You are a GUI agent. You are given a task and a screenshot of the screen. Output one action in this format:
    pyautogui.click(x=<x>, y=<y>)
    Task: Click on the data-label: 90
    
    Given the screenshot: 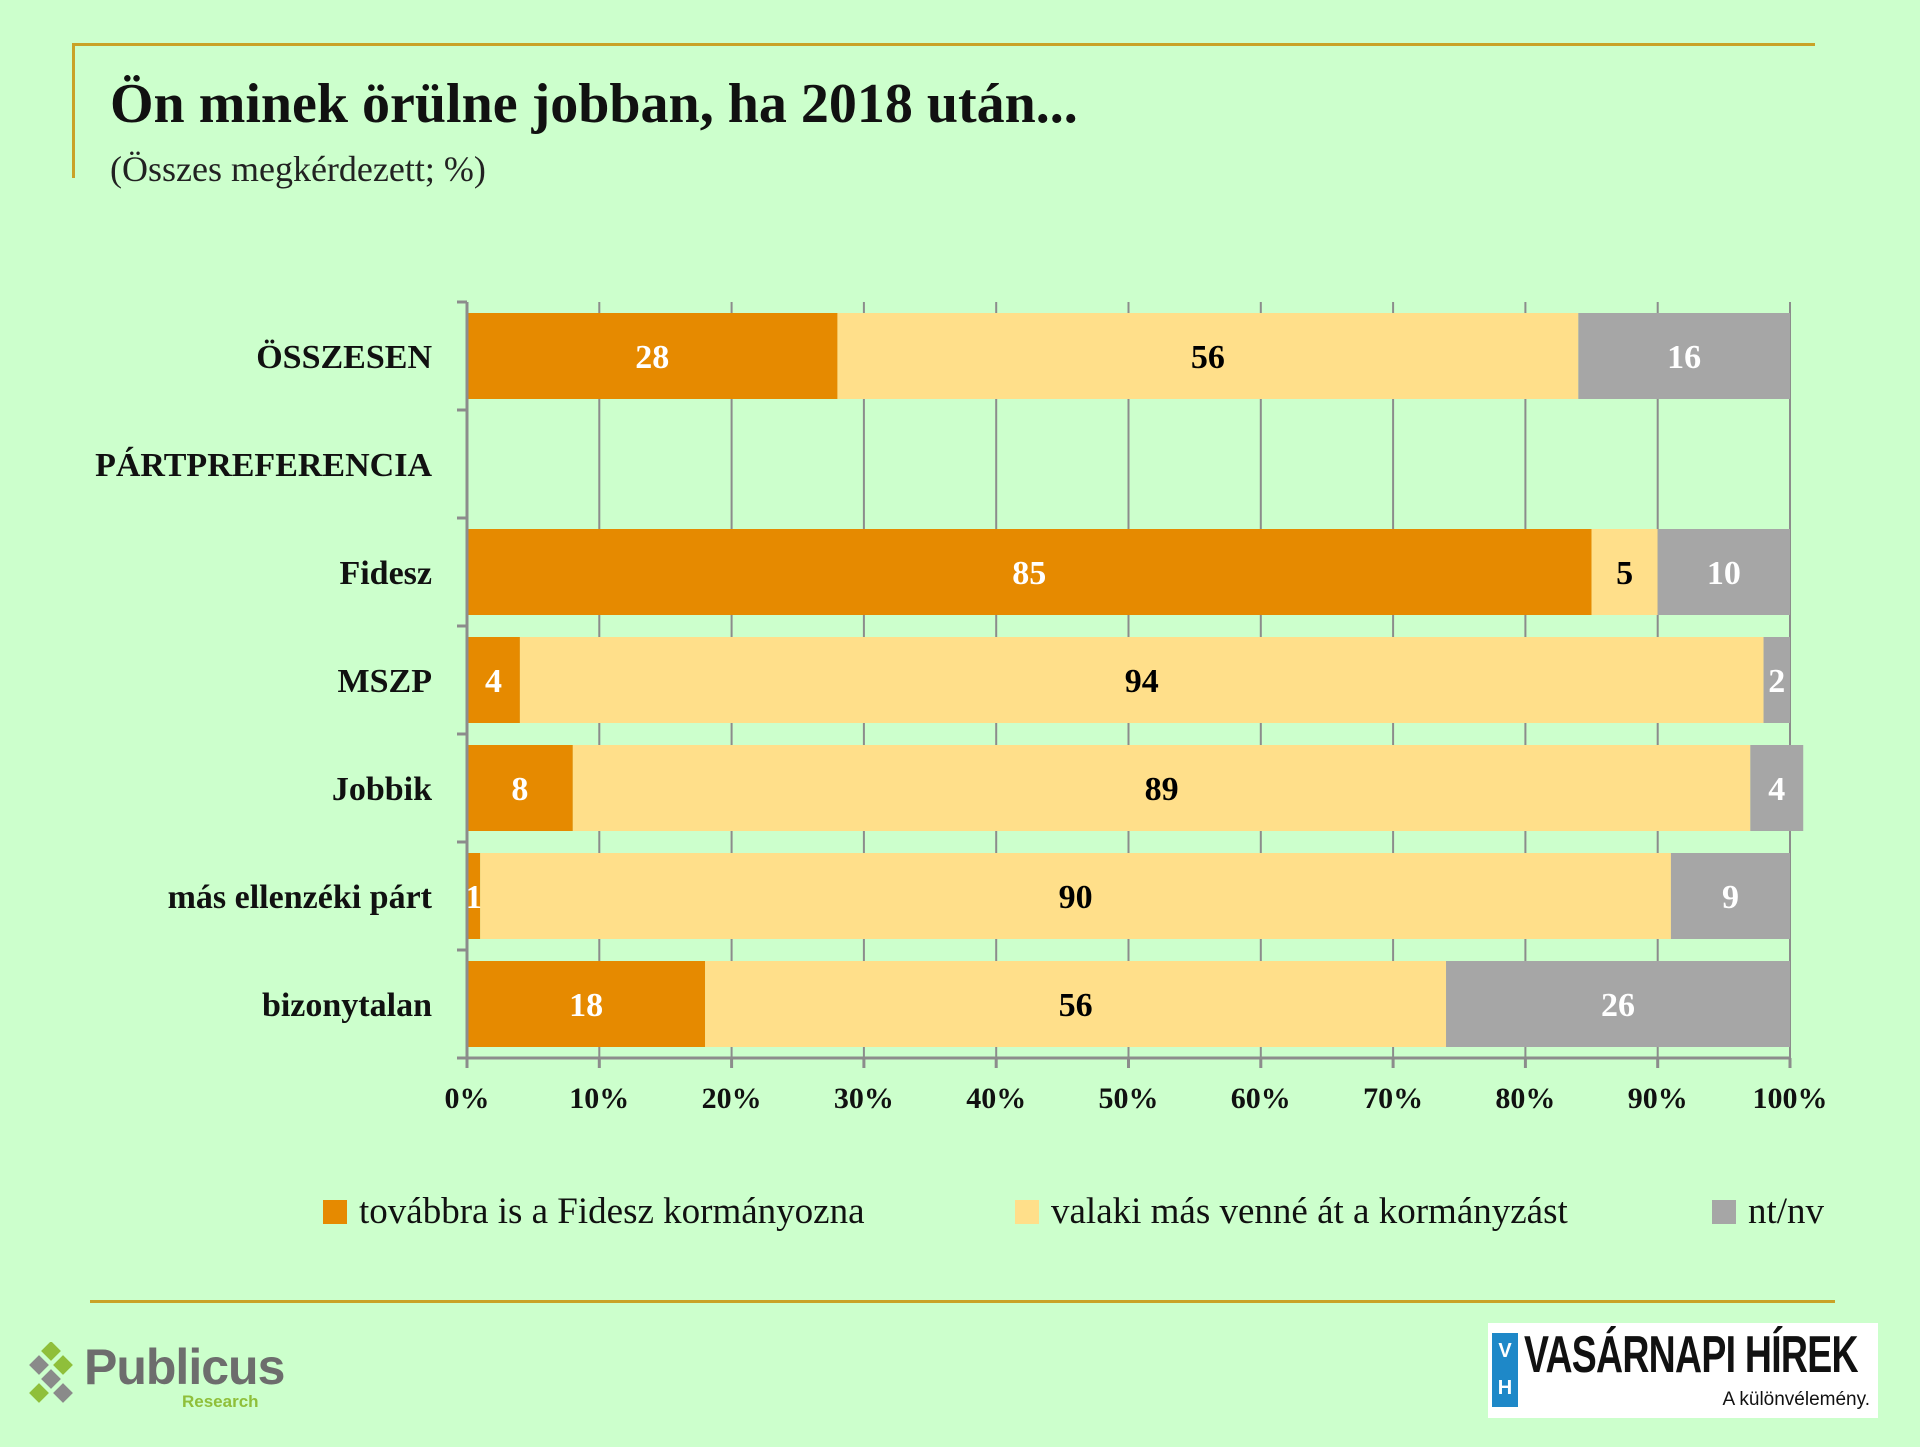 What is the action you would take?
    pyautogui.click(x=1076, y=897)
    